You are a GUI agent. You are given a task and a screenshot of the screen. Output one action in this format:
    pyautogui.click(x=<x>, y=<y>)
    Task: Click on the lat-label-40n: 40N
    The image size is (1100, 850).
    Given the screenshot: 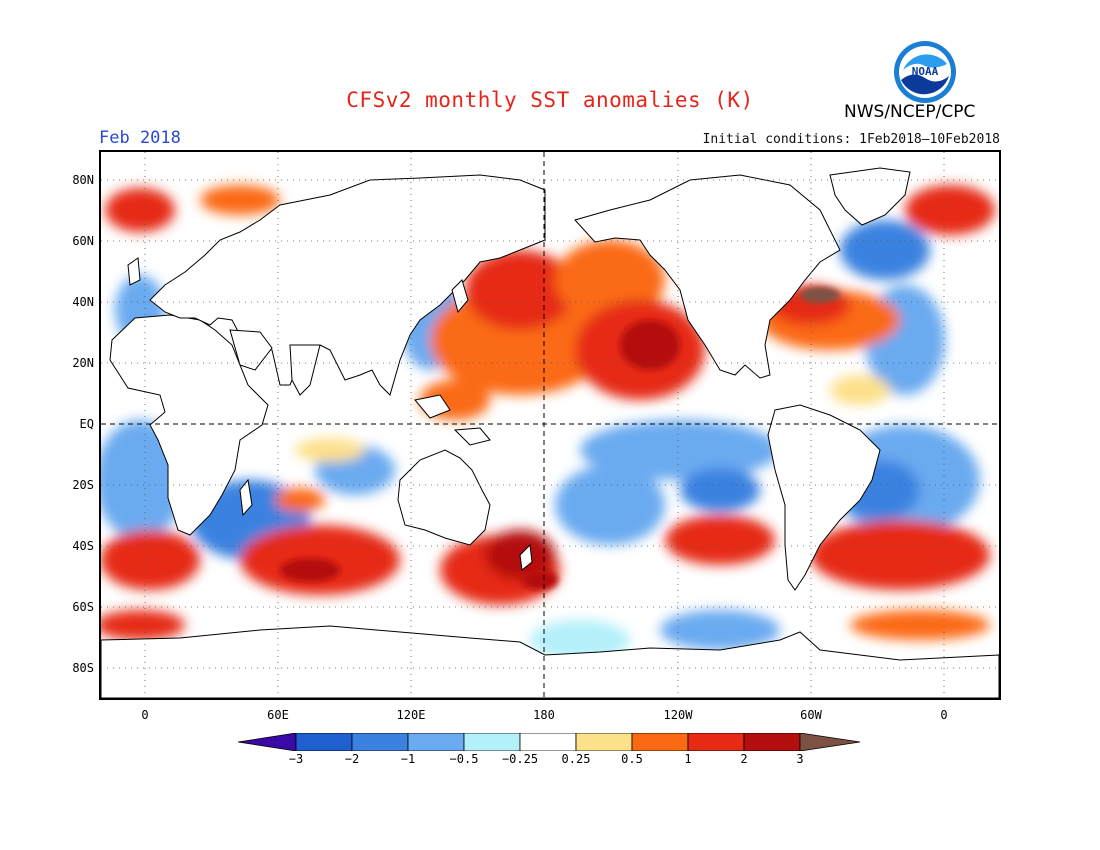 What is the action you would take?
    pyautogui.click(x=83, y=302)
    